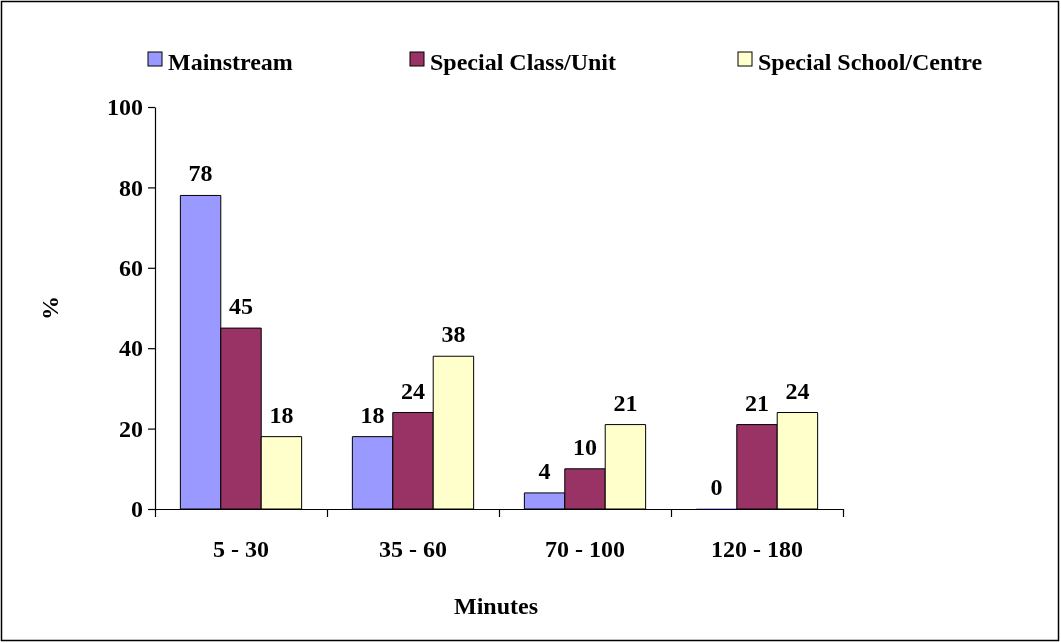  Describe the element at coordinates (230, 62) in the screenshot. I see `legend-label: Mainstream` at that location.